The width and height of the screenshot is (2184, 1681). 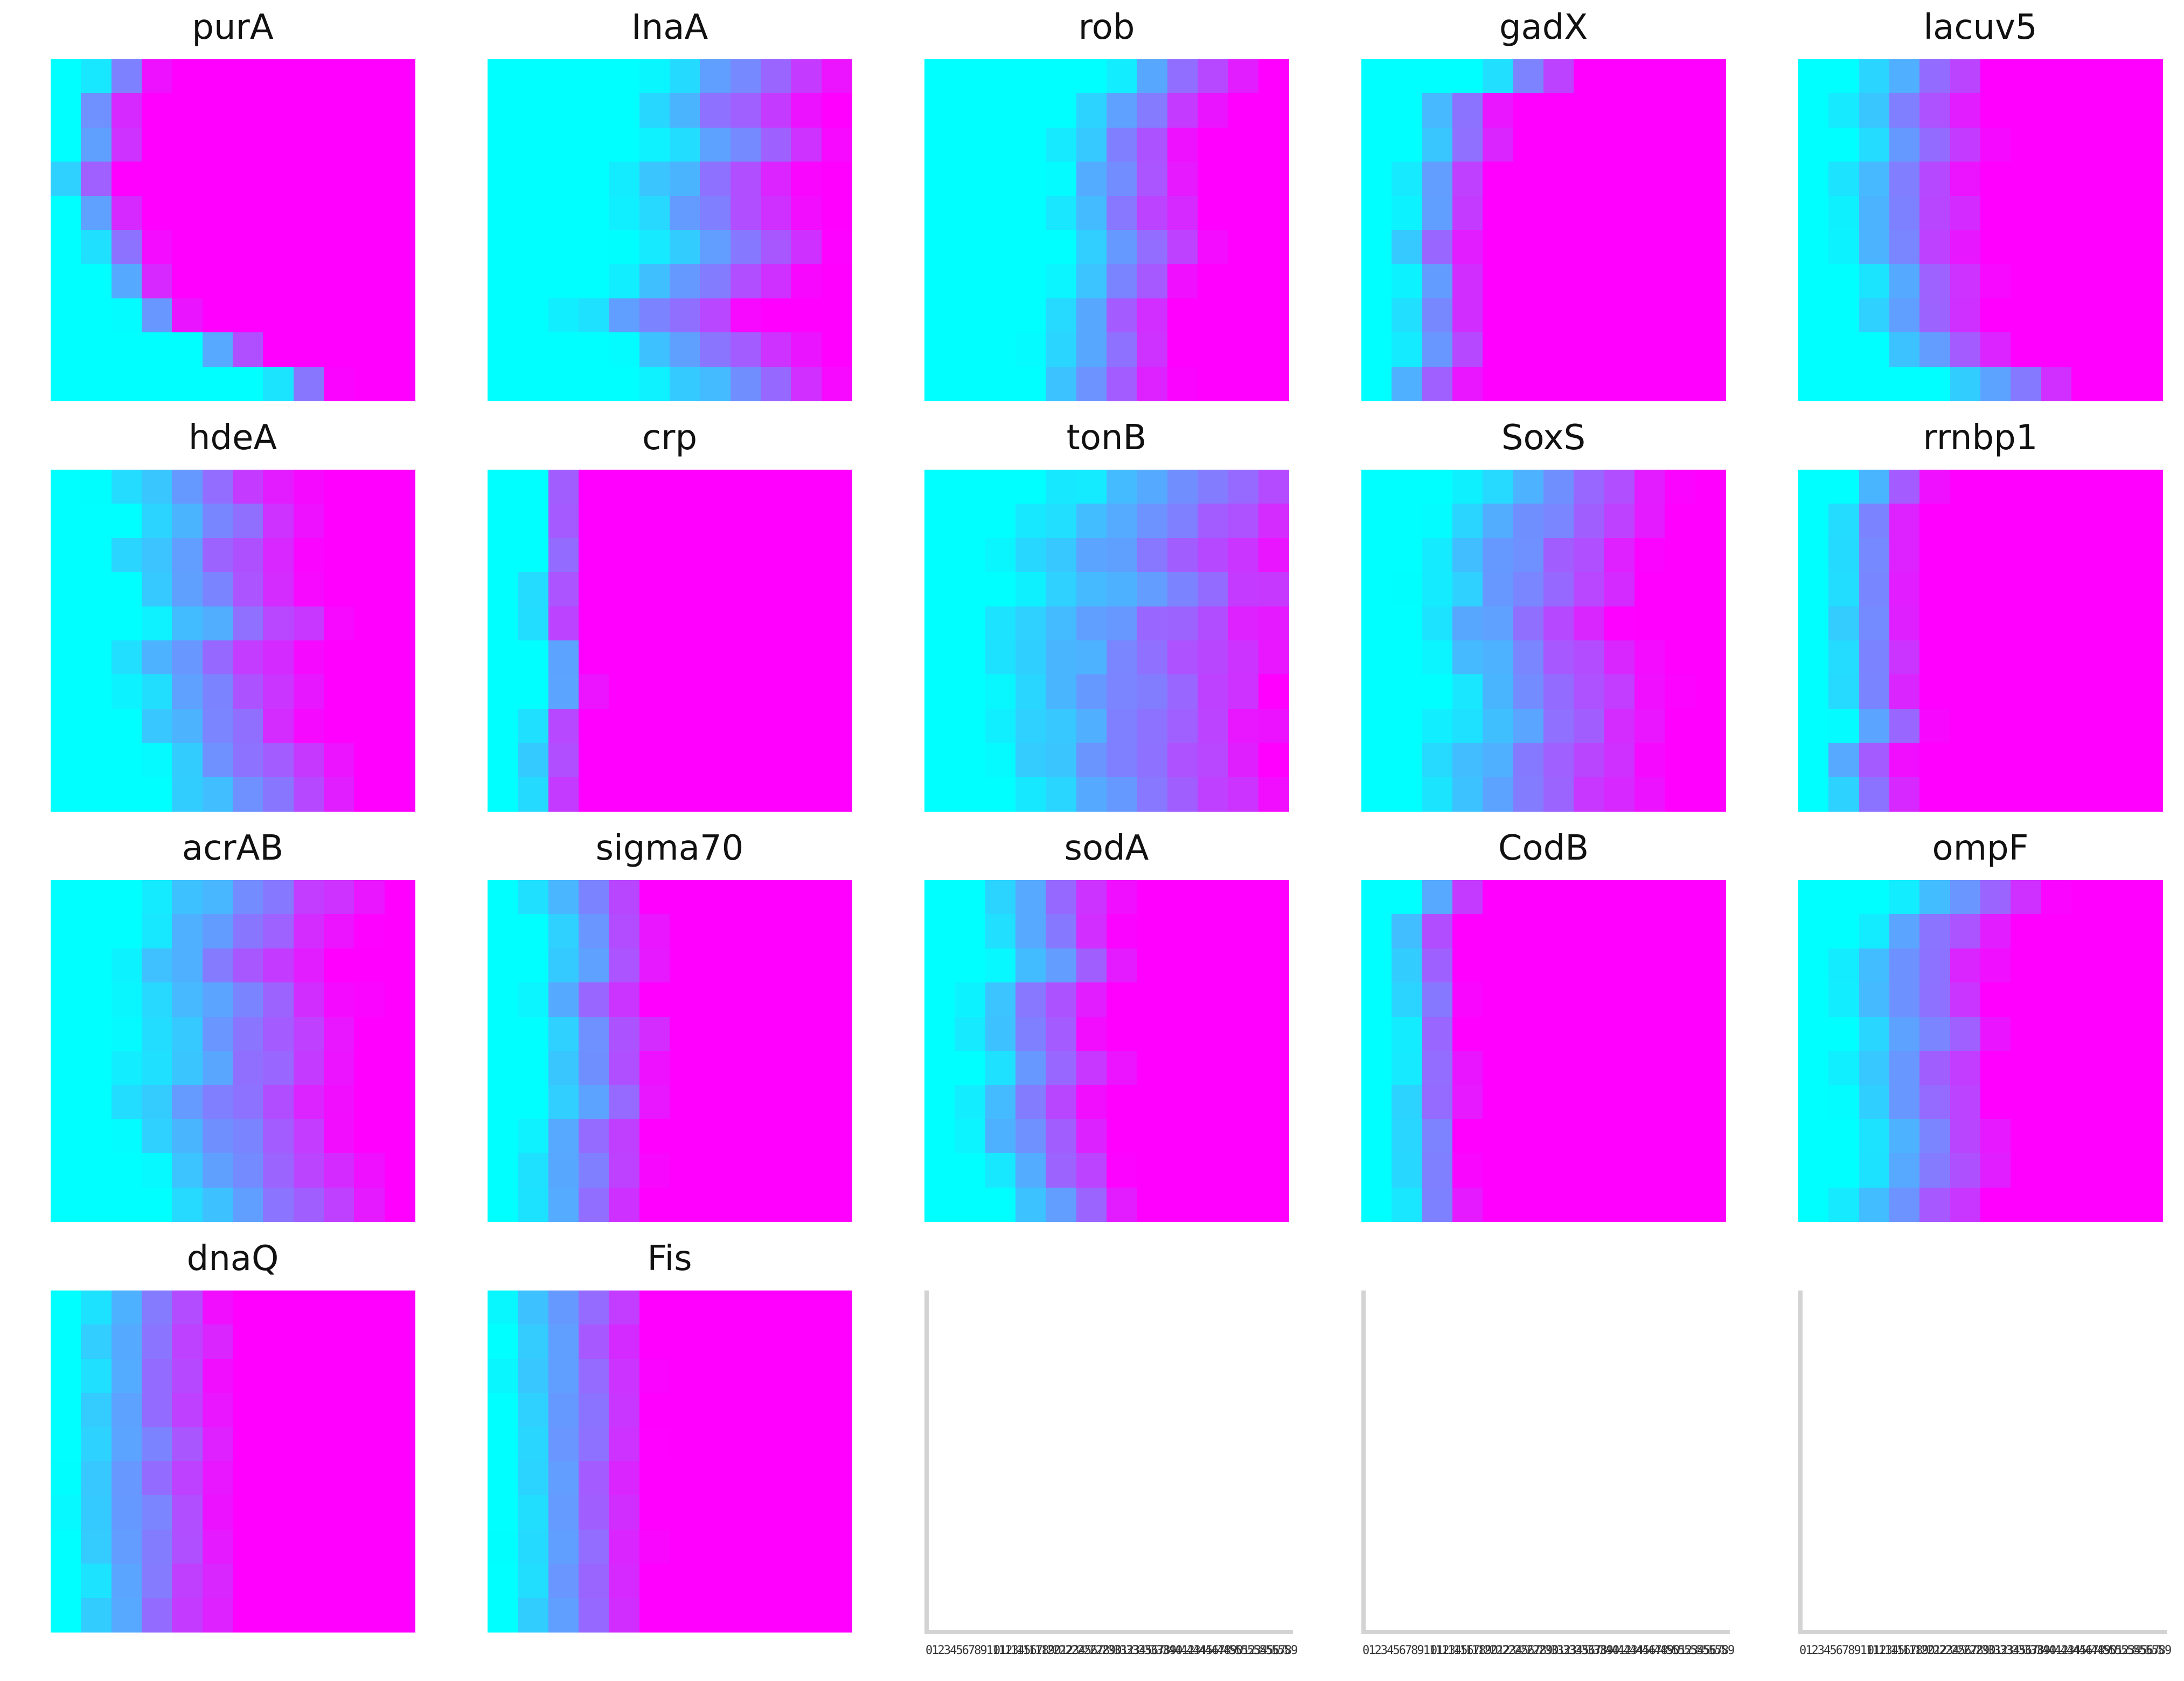 I want to click on x-tick-label: 18, so click(x=1916, y=1651).